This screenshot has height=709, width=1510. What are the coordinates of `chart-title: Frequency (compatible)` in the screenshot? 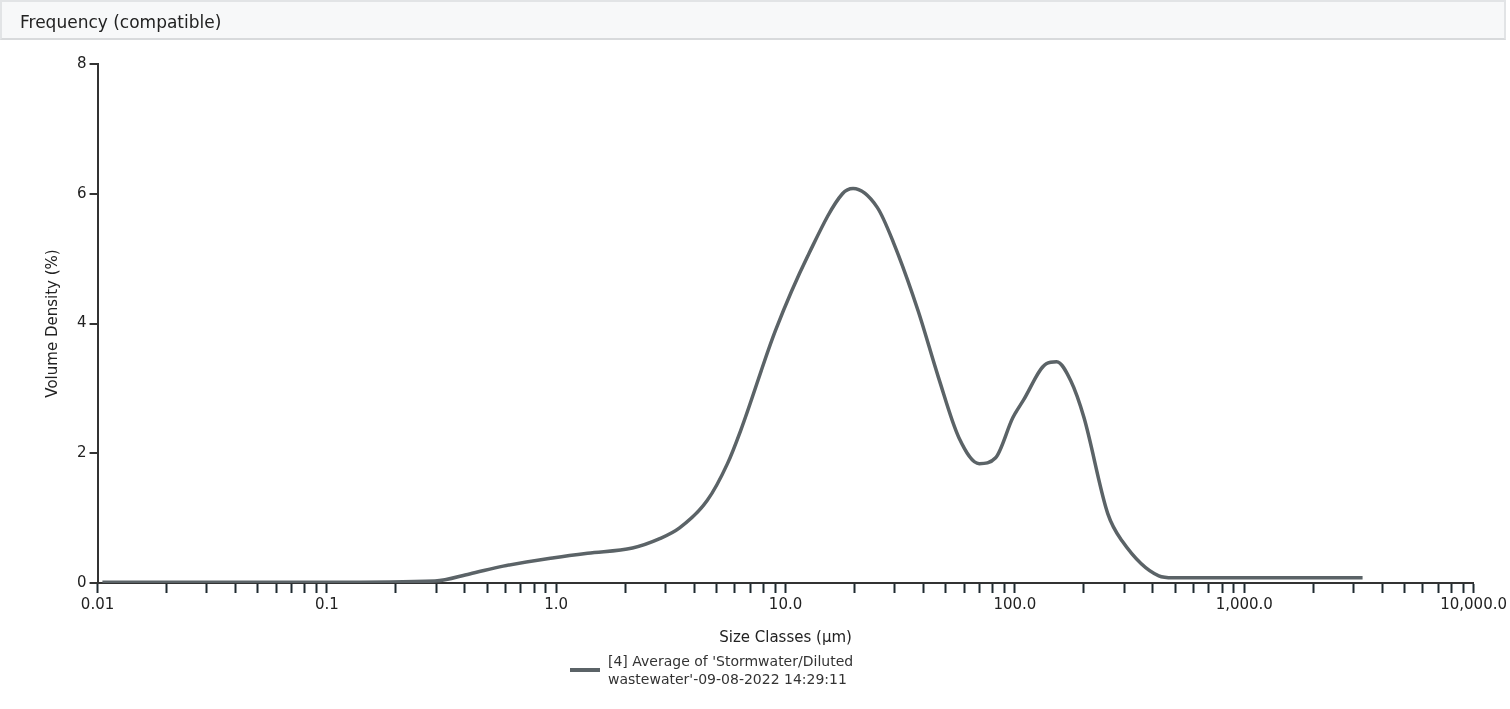 It's located at (753, 20).